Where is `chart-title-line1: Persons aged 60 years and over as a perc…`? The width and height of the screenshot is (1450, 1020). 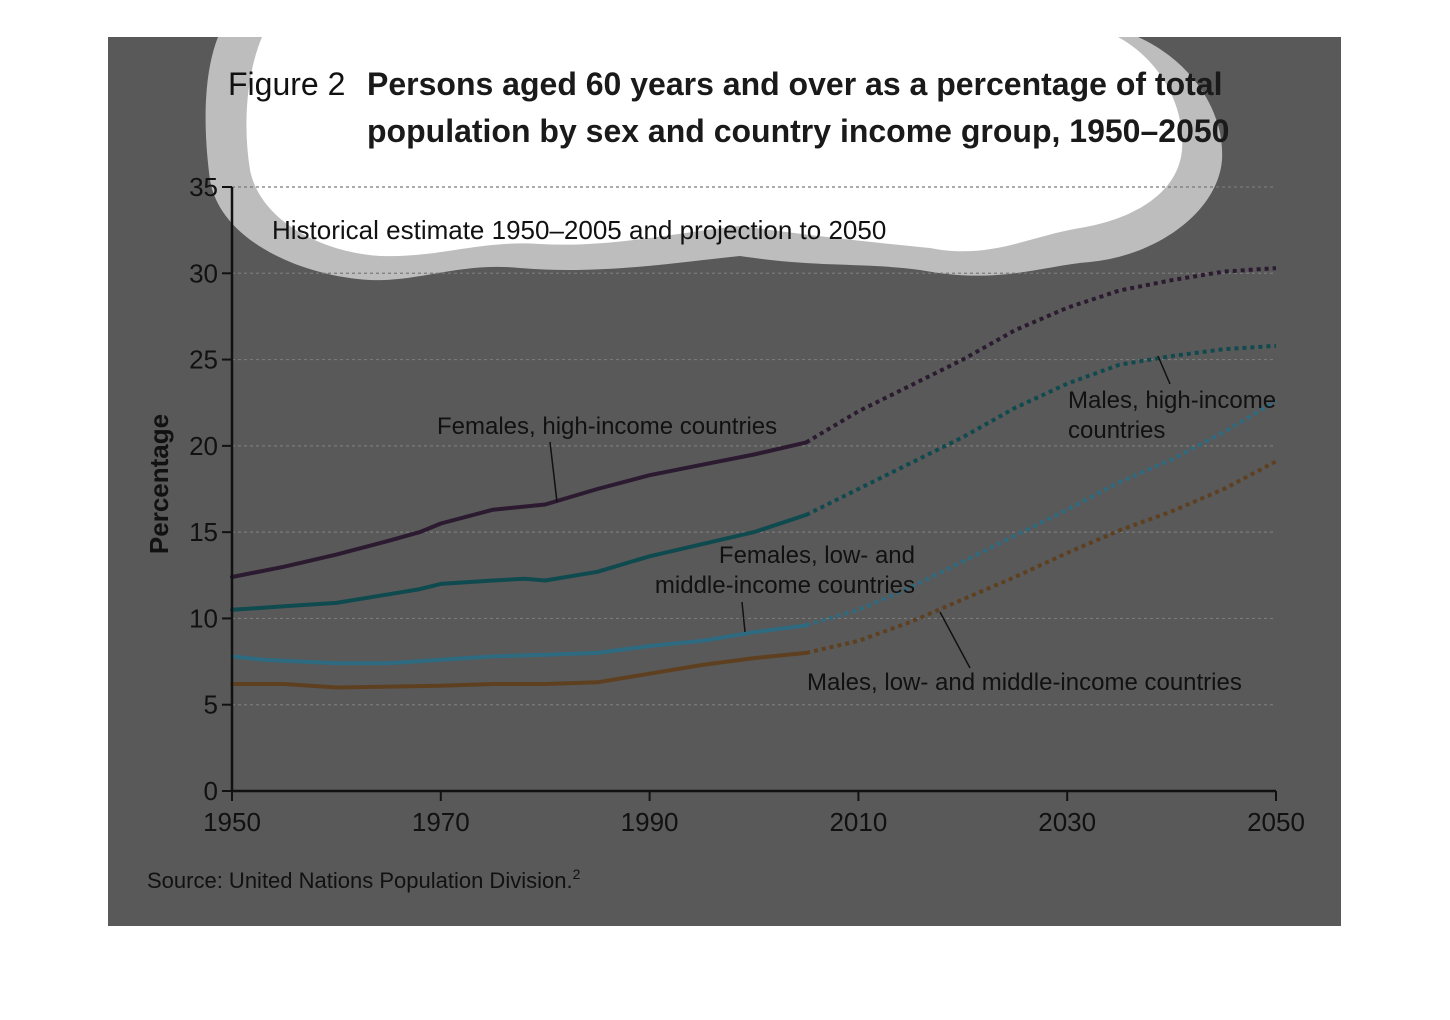 chart-title-line1: Persons aged 60 years and over as a perc… is located at coordinates (794, 84).